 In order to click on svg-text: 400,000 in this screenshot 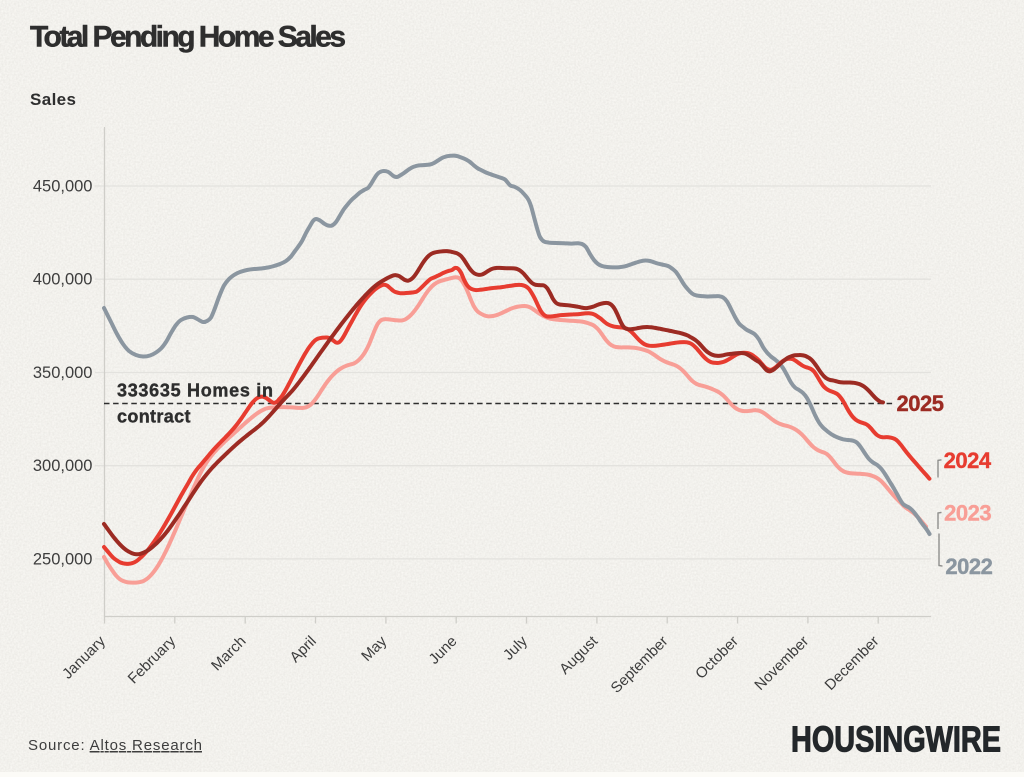, I will do `click(63, 280)`.